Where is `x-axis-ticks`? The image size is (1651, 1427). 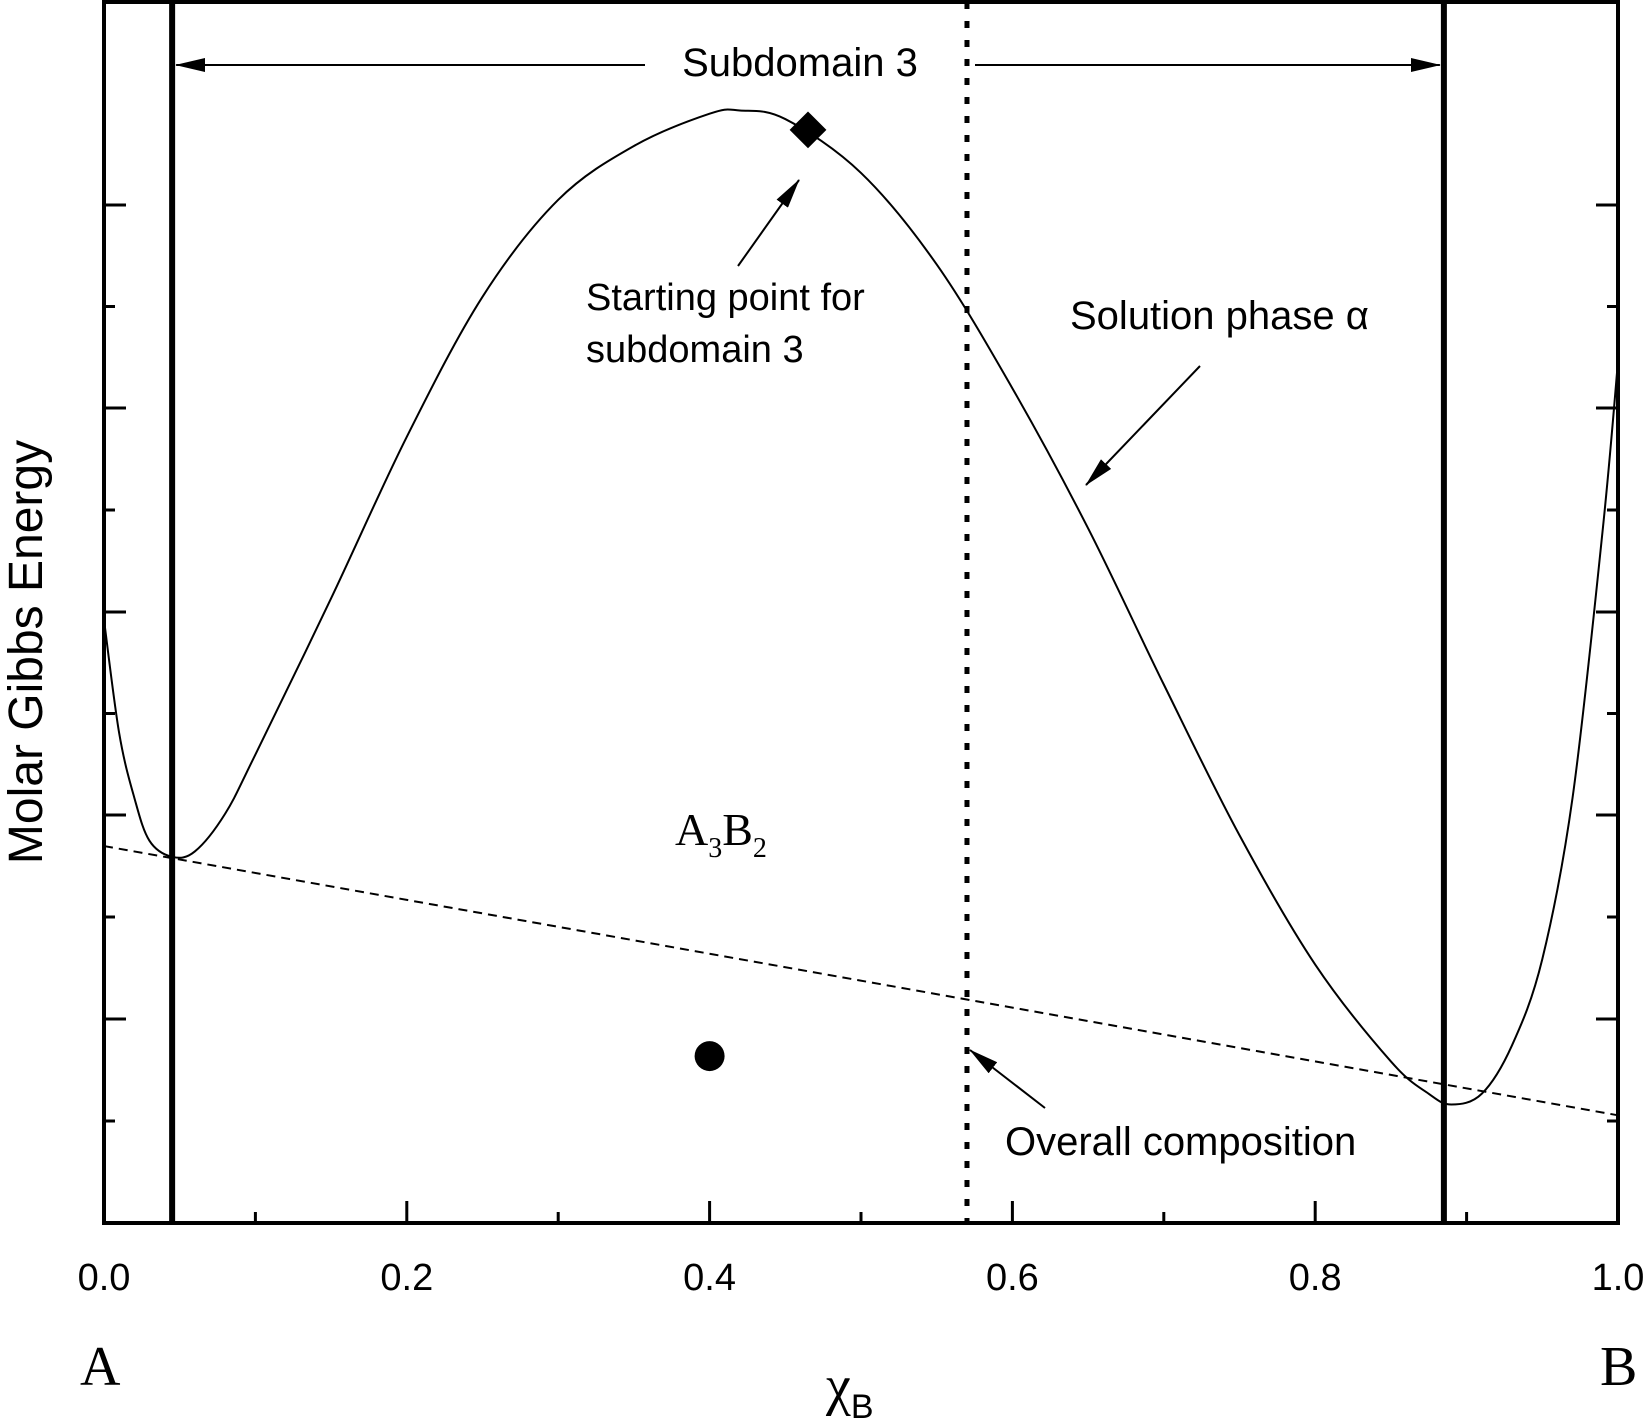
x-axis-ticks is located at coordinates (861, 1212).